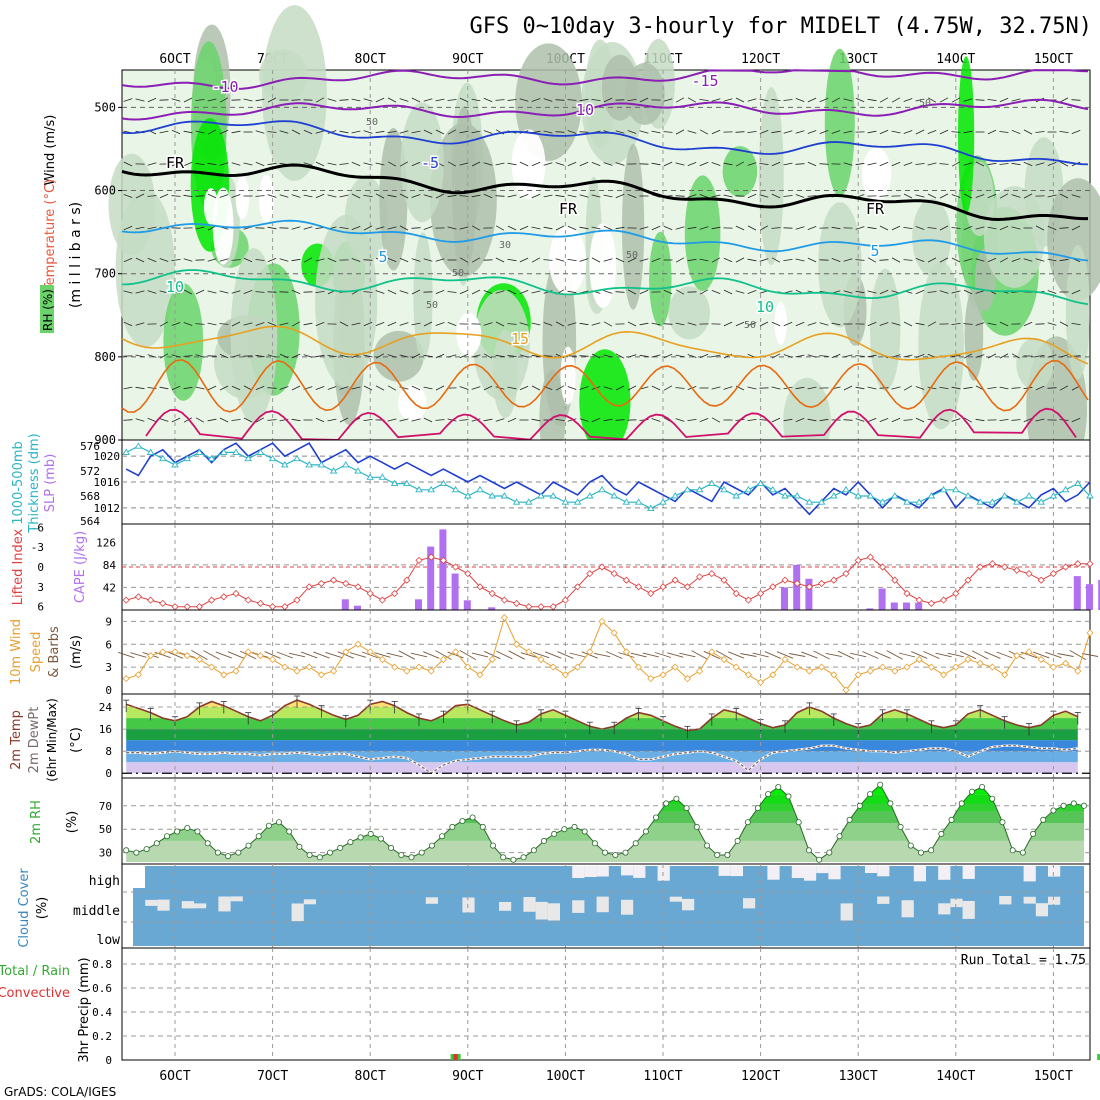 The image size is (1100, 1100). I want to click on thk-tick-564: 564, so click(90, 521).